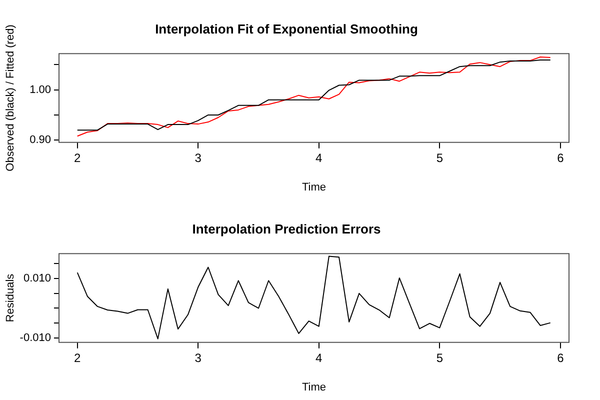 The width and height of the screenshot is (600, 400). What do you see at coordinates (40, 140) in the screenshot?
I see `y-tick-label: 0.90` at bounding box center [40, 140].